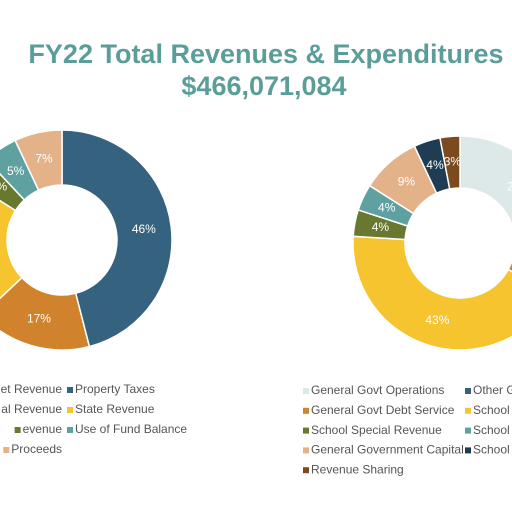  I want to click on slice-label: 17%, so click(39, 318).